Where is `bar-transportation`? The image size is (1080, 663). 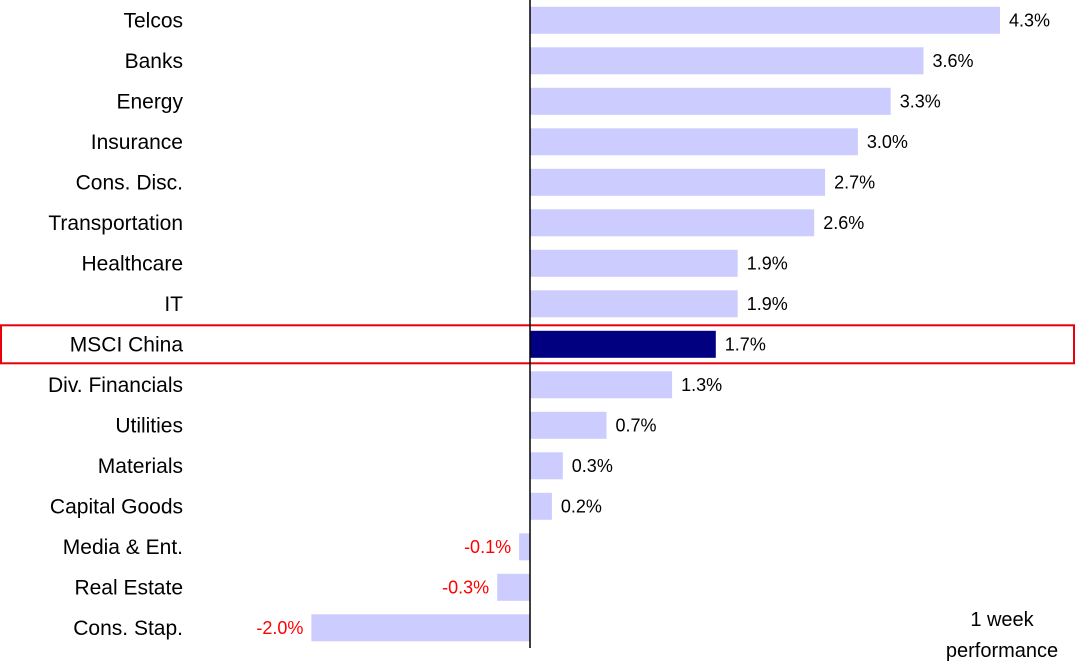 bar-transportation is located at coordinates (672, 223).